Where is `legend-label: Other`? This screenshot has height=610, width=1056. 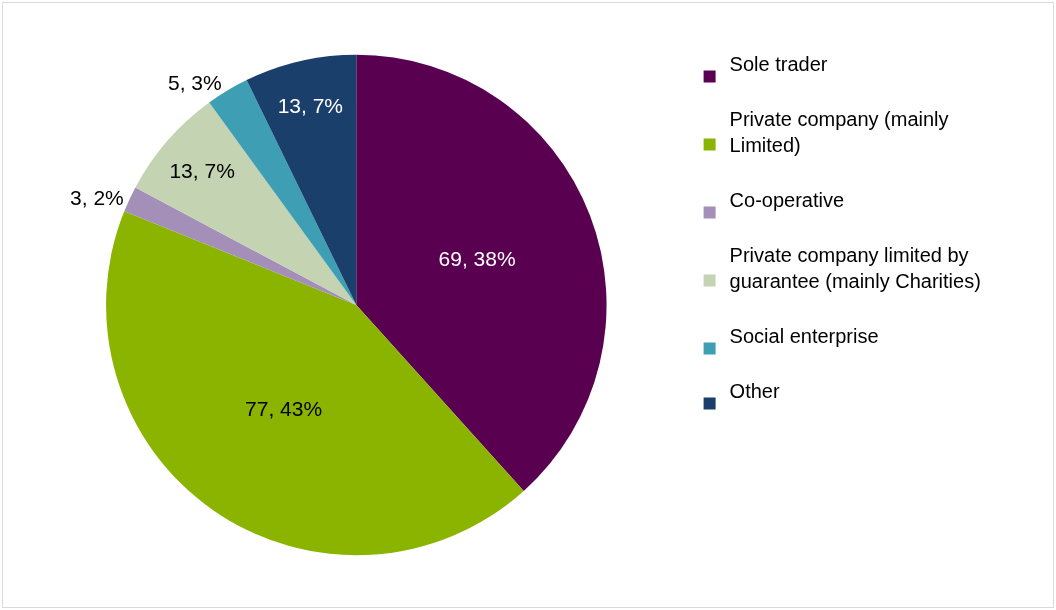
legend-label: Other is located at coordinates (754, 391).